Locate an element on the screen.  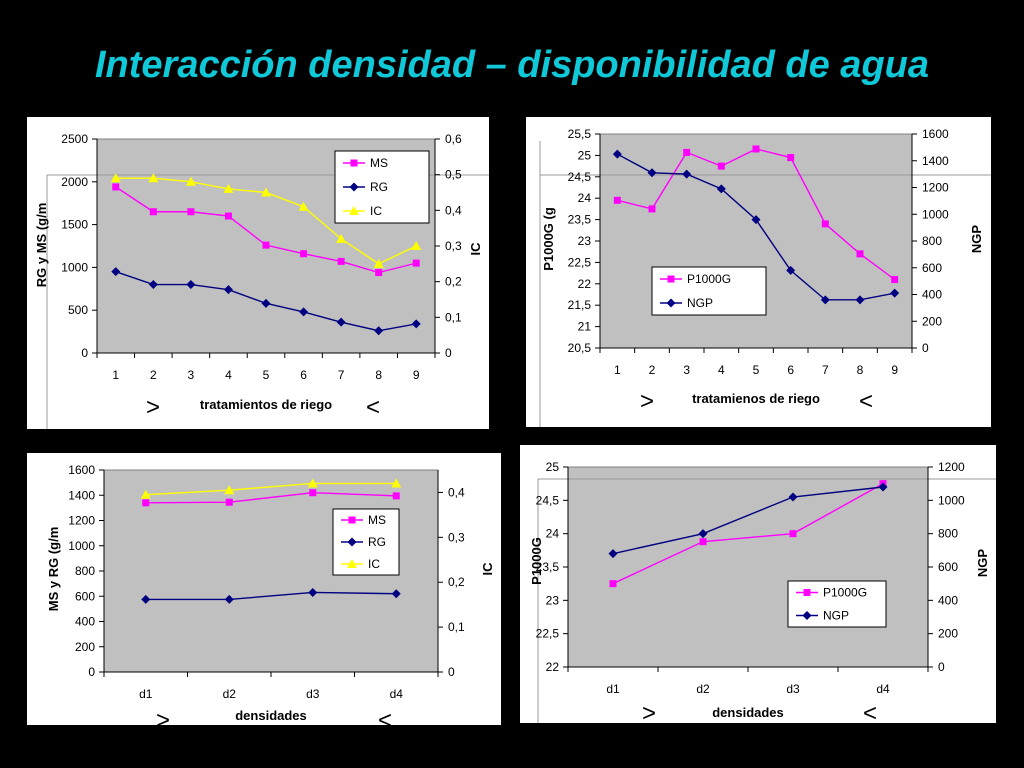
y-tick-label: 400 is located at coordinates (85, 622).